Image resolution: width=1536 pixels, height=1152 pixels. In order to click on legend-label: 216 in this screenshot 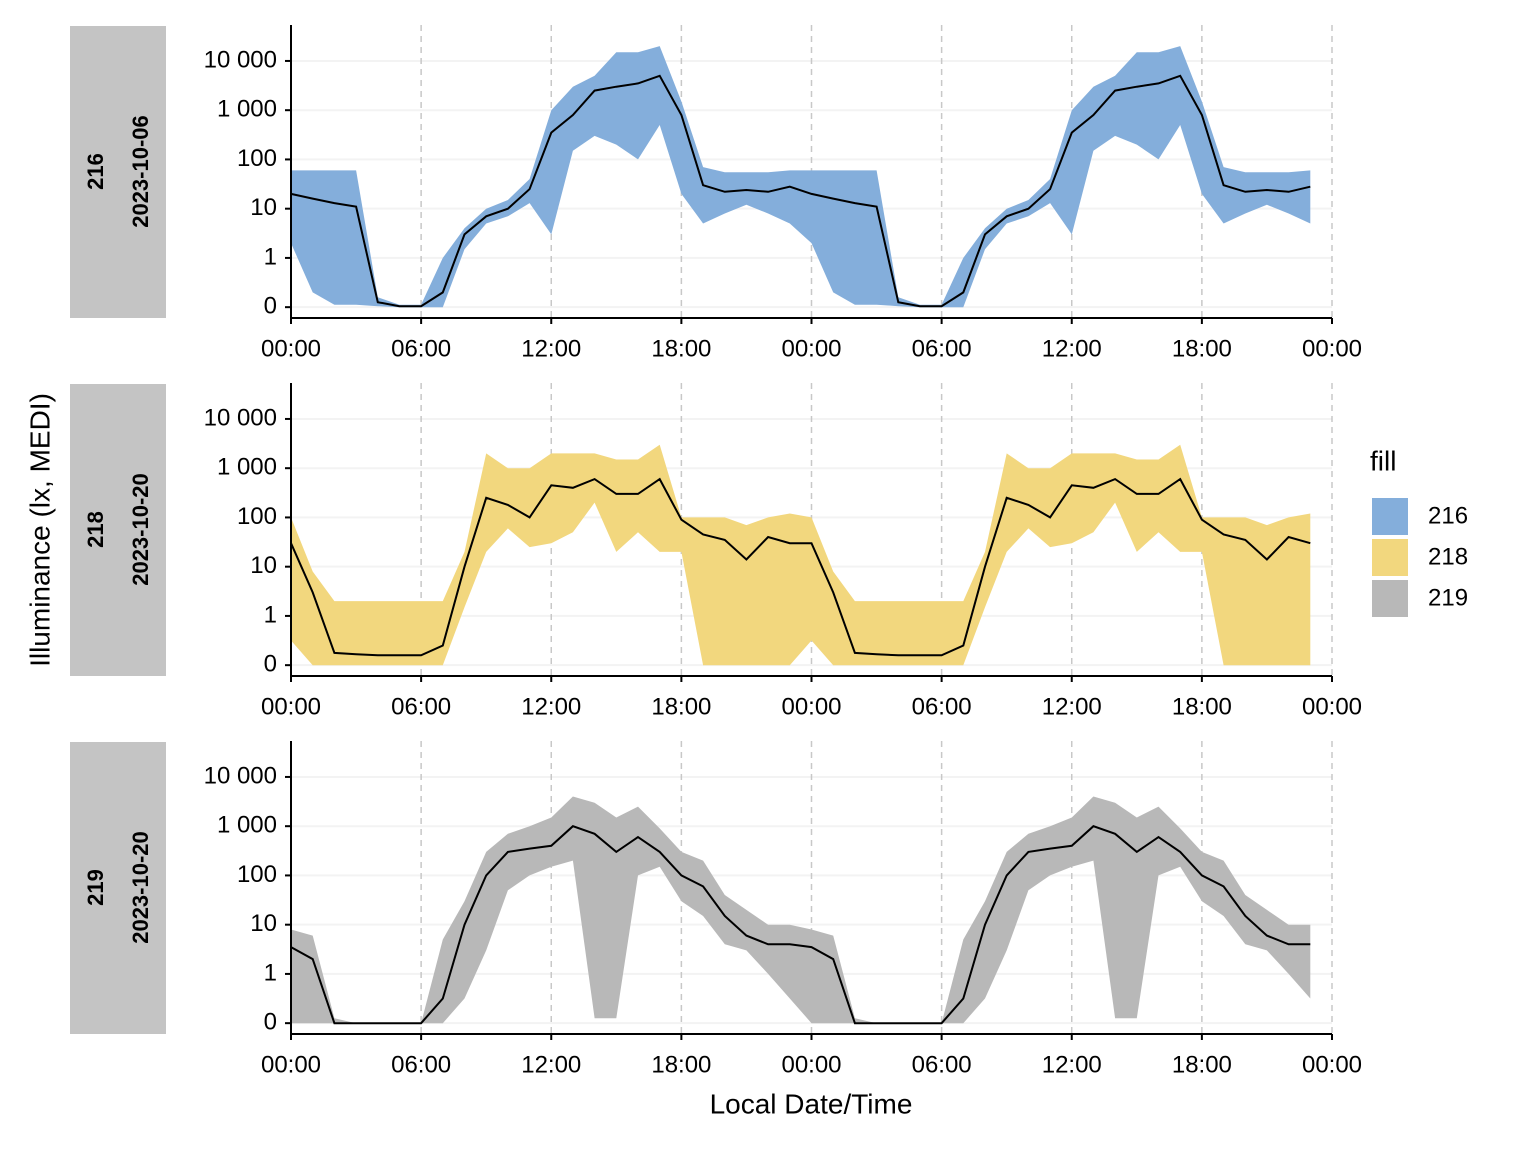, I will do `click(1448, 515)`.